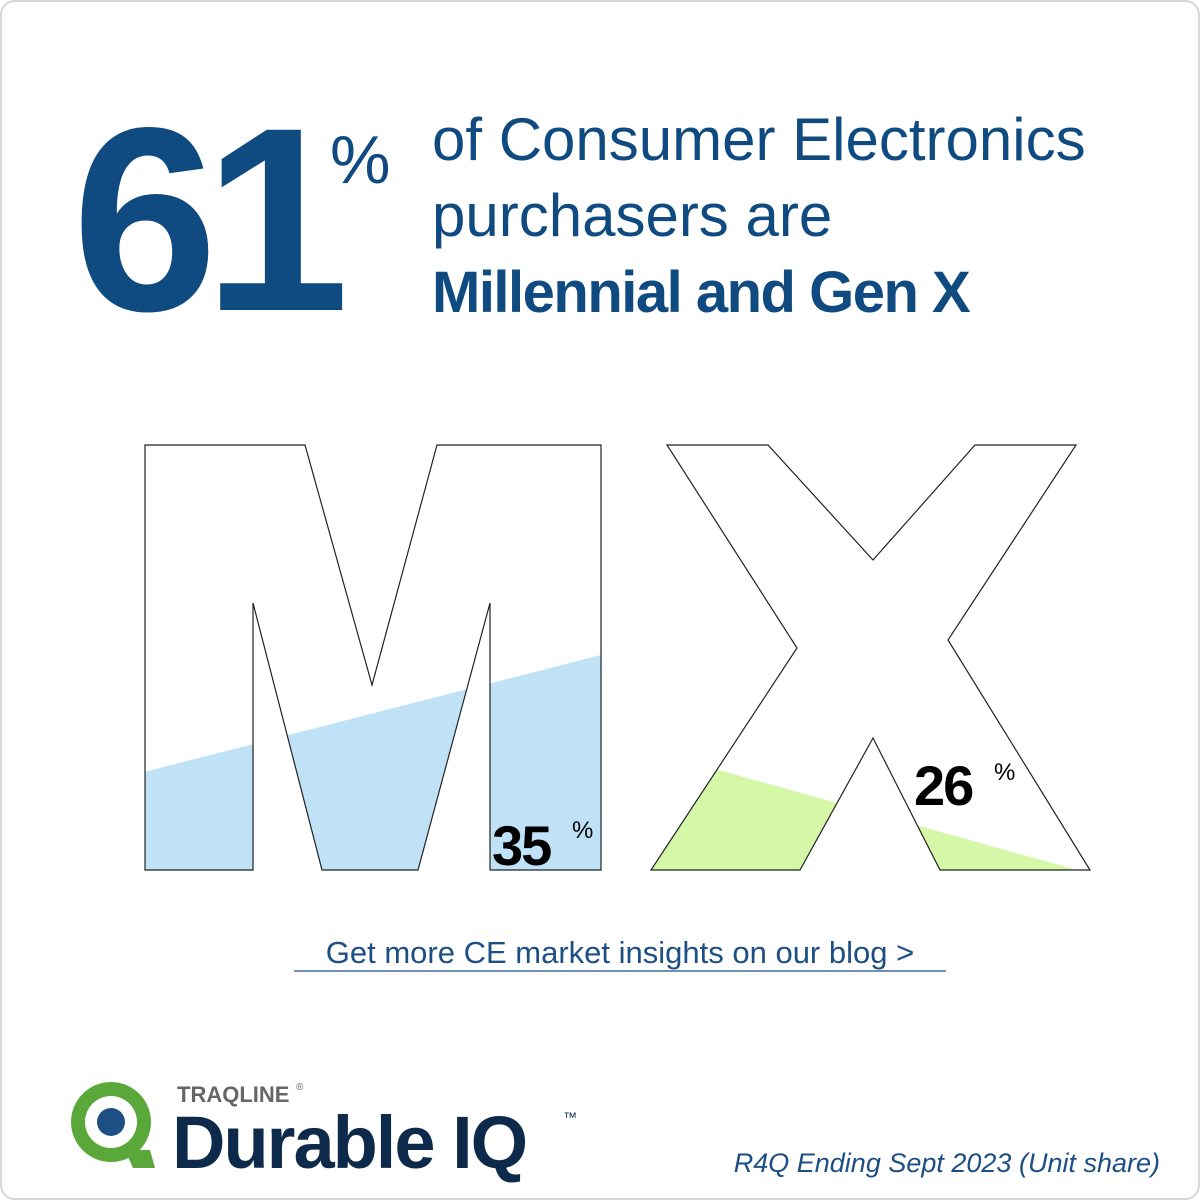 The height and width of the screenshot is (1200, 1200). I want to click on headline-line: Millennial and Gen X, so click(701, 292).